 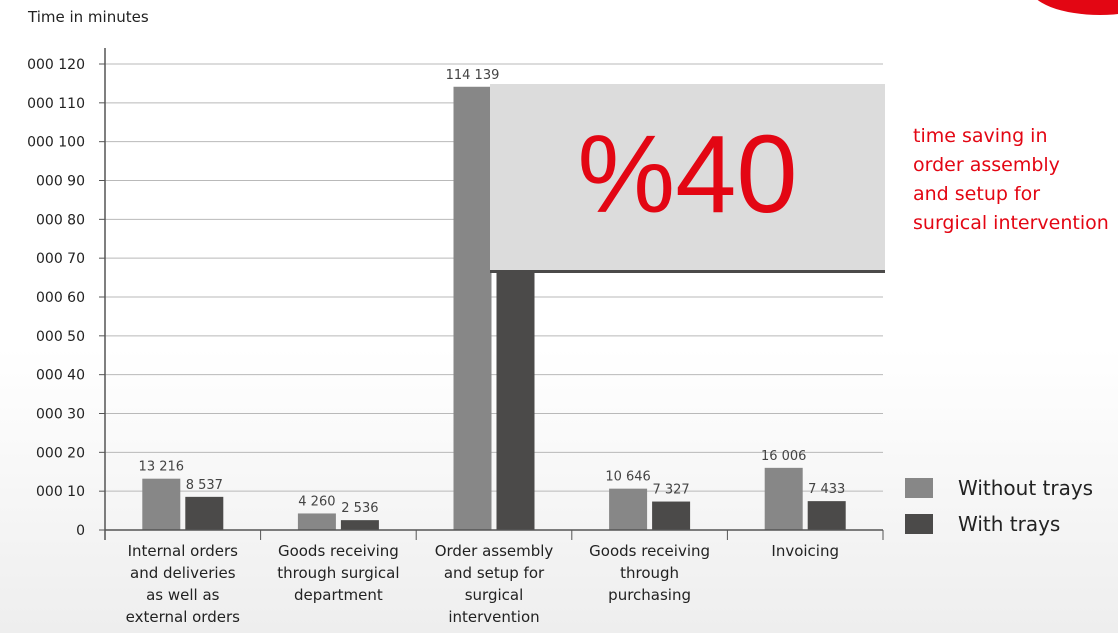 I want to click on y-tick-label: 000 100, so click(x=56, y=143).